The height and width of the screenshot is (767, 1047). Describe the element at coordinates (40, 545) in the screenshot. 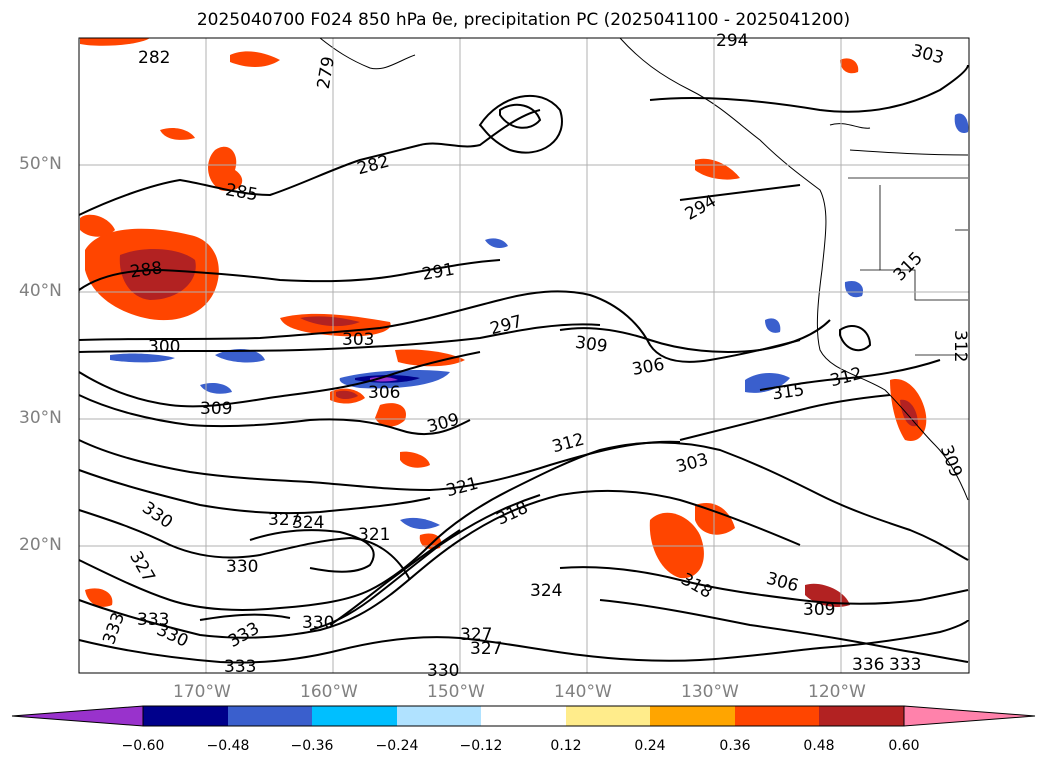

I see `lat-label: 20°N` at that location.